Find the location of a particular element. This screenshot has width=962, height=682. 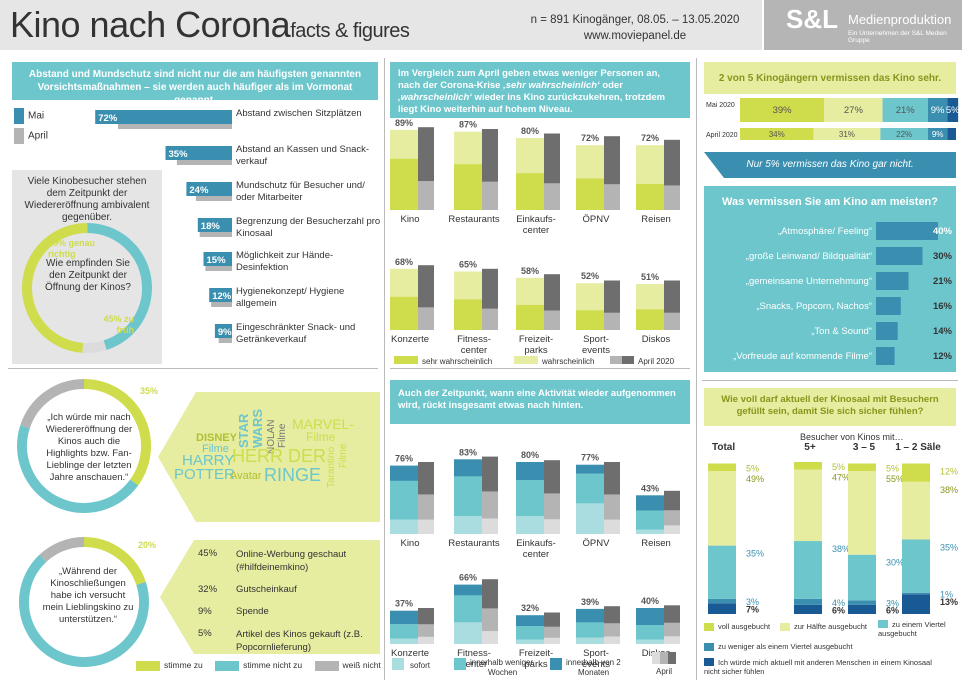

miss-label: 27% is located at coordinates (854, 110).